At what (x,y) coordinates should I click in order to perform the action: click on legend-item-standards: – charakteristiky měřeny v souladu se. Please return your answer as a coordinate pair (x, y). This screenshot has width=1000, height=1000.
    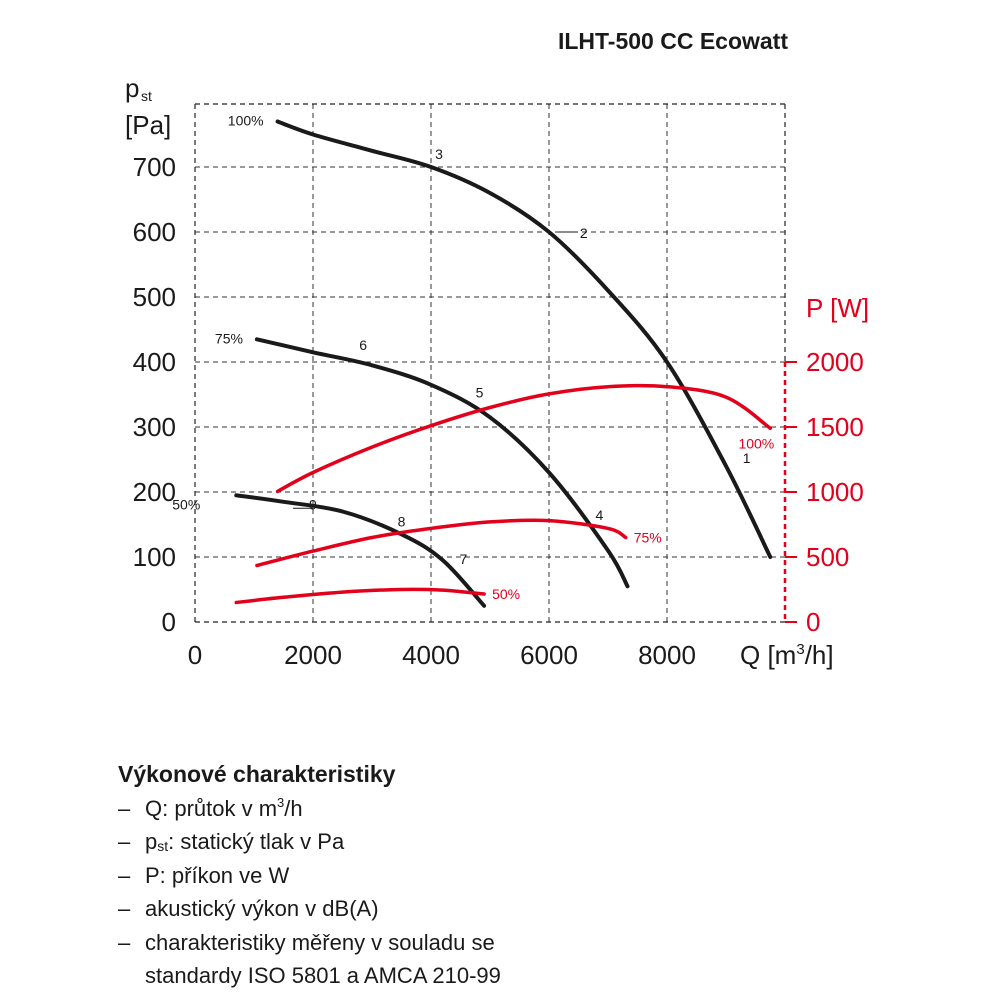
    Looking at the image, I should click on (309, 943).